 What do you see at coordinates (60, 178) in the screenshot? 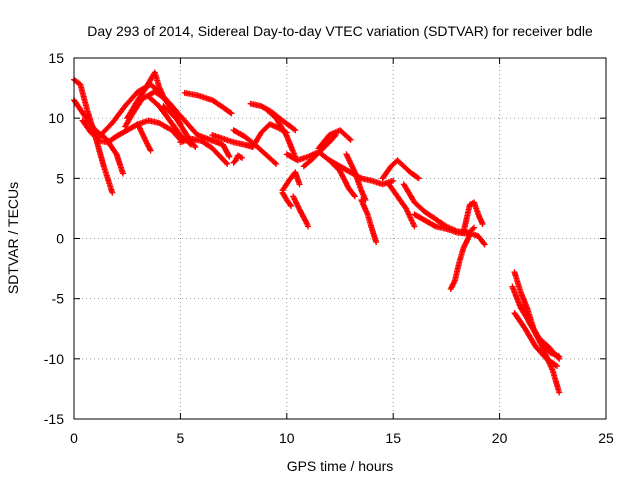
I see `y-tick-label: 5` at bounding box center [60, 178].